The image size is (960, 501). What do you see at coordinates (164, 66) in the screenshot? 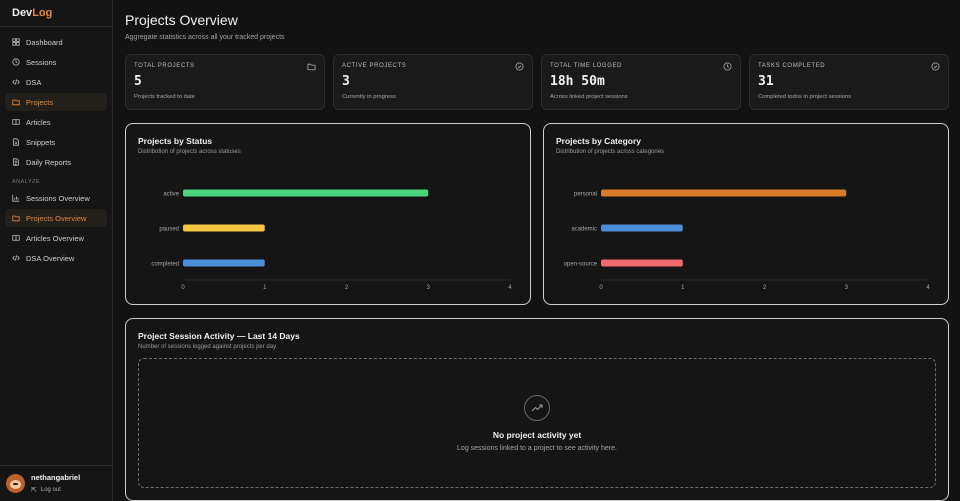
I see `stat-label: TOTAL PROJECTS` at bounding box center [164, 66].